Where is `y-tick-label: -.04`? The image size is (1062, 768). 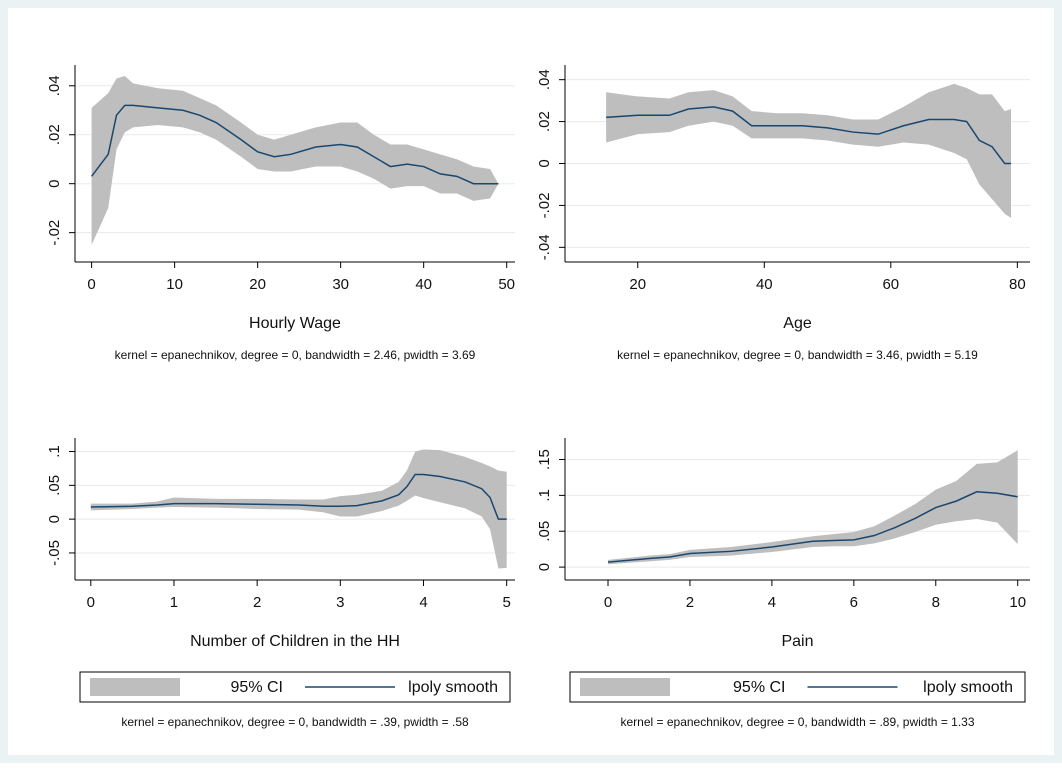
y-tick-label: -.04 is located at coordinates (544, 247).